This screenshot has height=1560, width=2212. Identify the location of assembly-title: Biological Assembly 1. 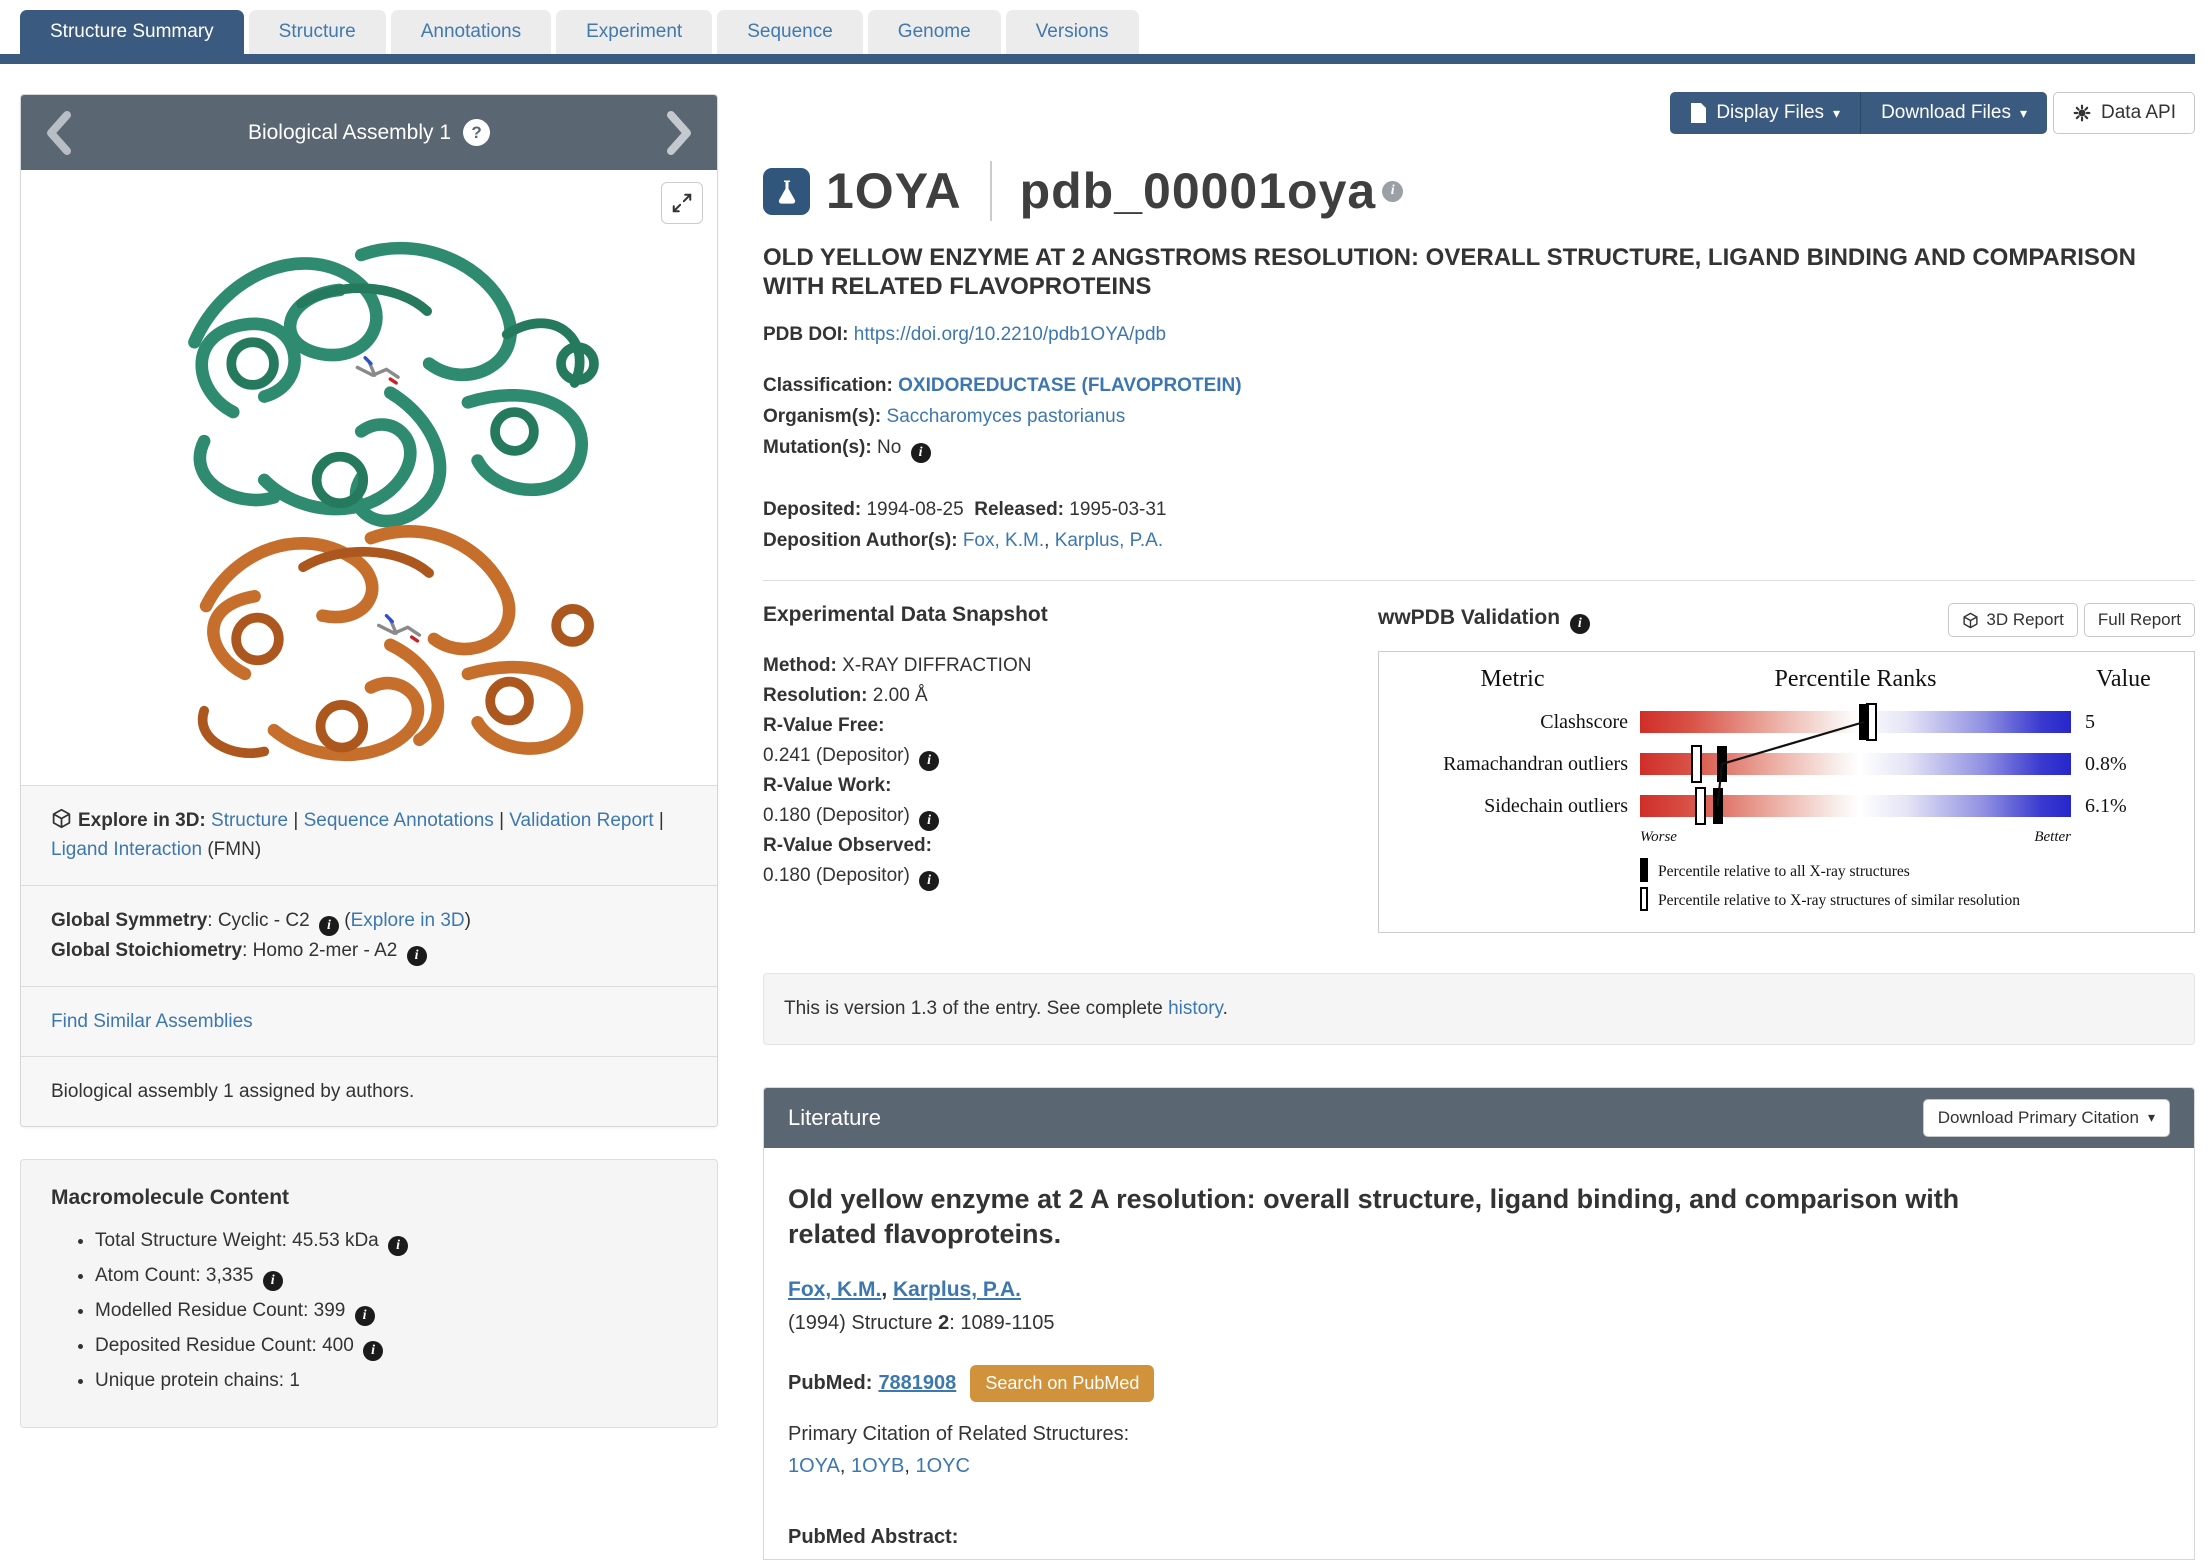
(349, 132).